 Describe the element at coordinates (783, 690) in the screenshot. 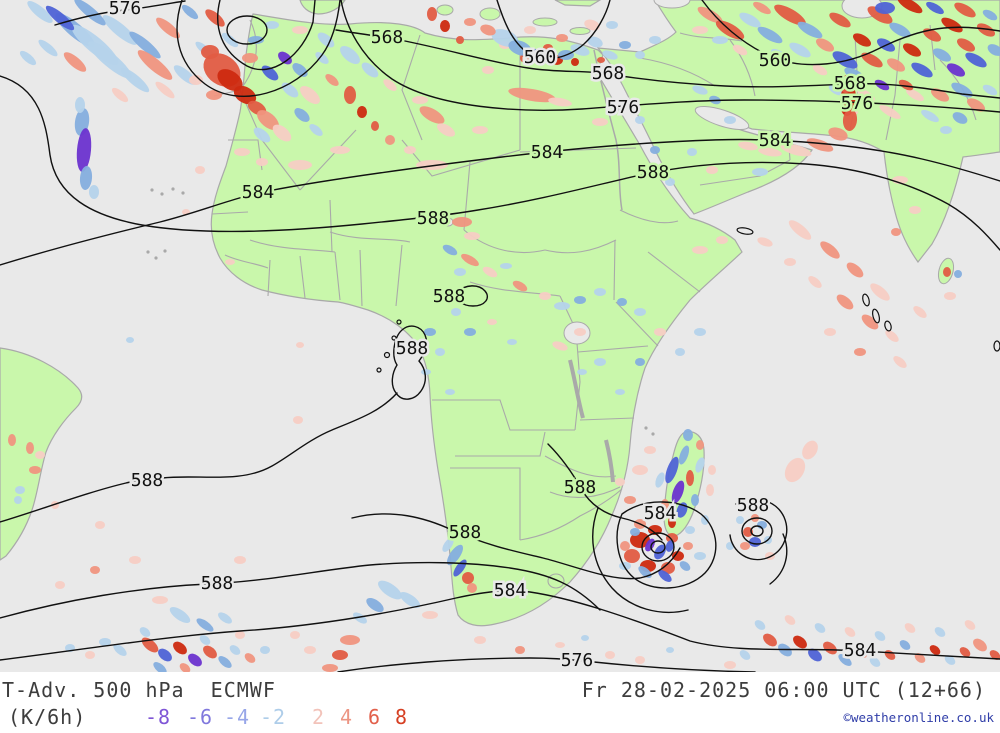

I see `map-datetime: Fr 28-02-2025 06:00 UTC (12+66)` at that location.